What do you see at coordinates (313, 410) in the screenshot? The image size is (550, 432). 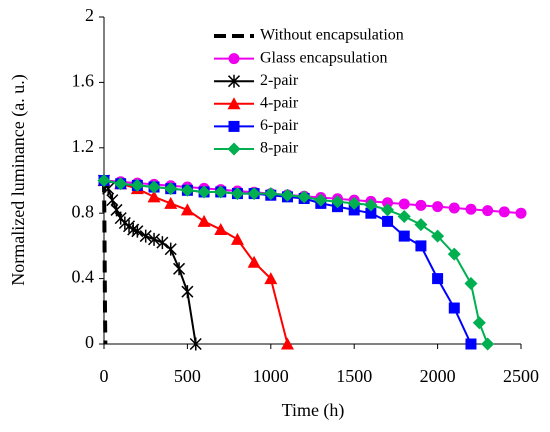 I see `x-axis-label: Time (h)` at bounding box center [313, 410].